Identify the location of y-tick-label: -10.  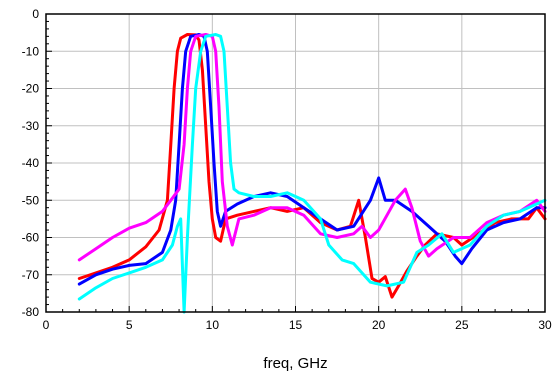
(31, 51).